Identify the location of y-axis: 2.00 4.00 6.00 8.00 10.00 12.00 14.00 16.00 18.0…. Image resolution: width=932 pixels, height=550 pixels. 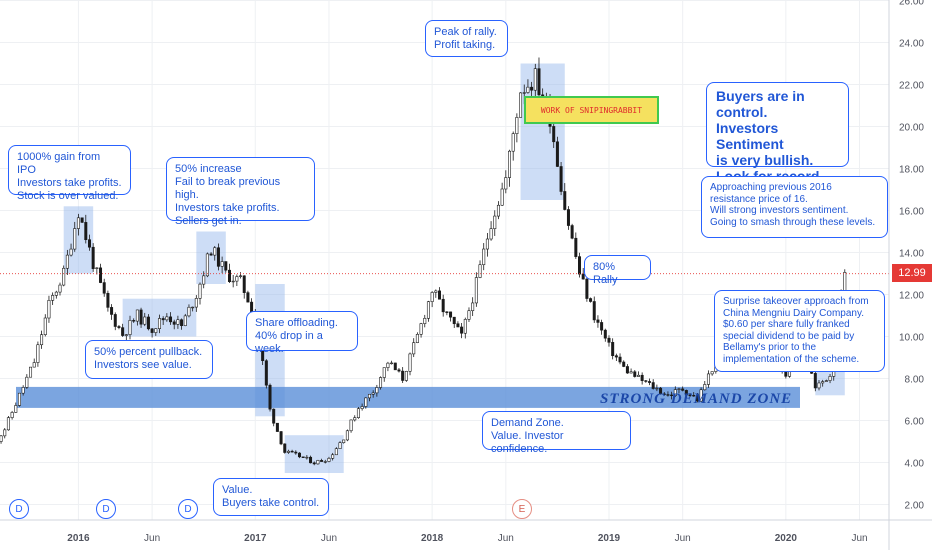
(906, 275).